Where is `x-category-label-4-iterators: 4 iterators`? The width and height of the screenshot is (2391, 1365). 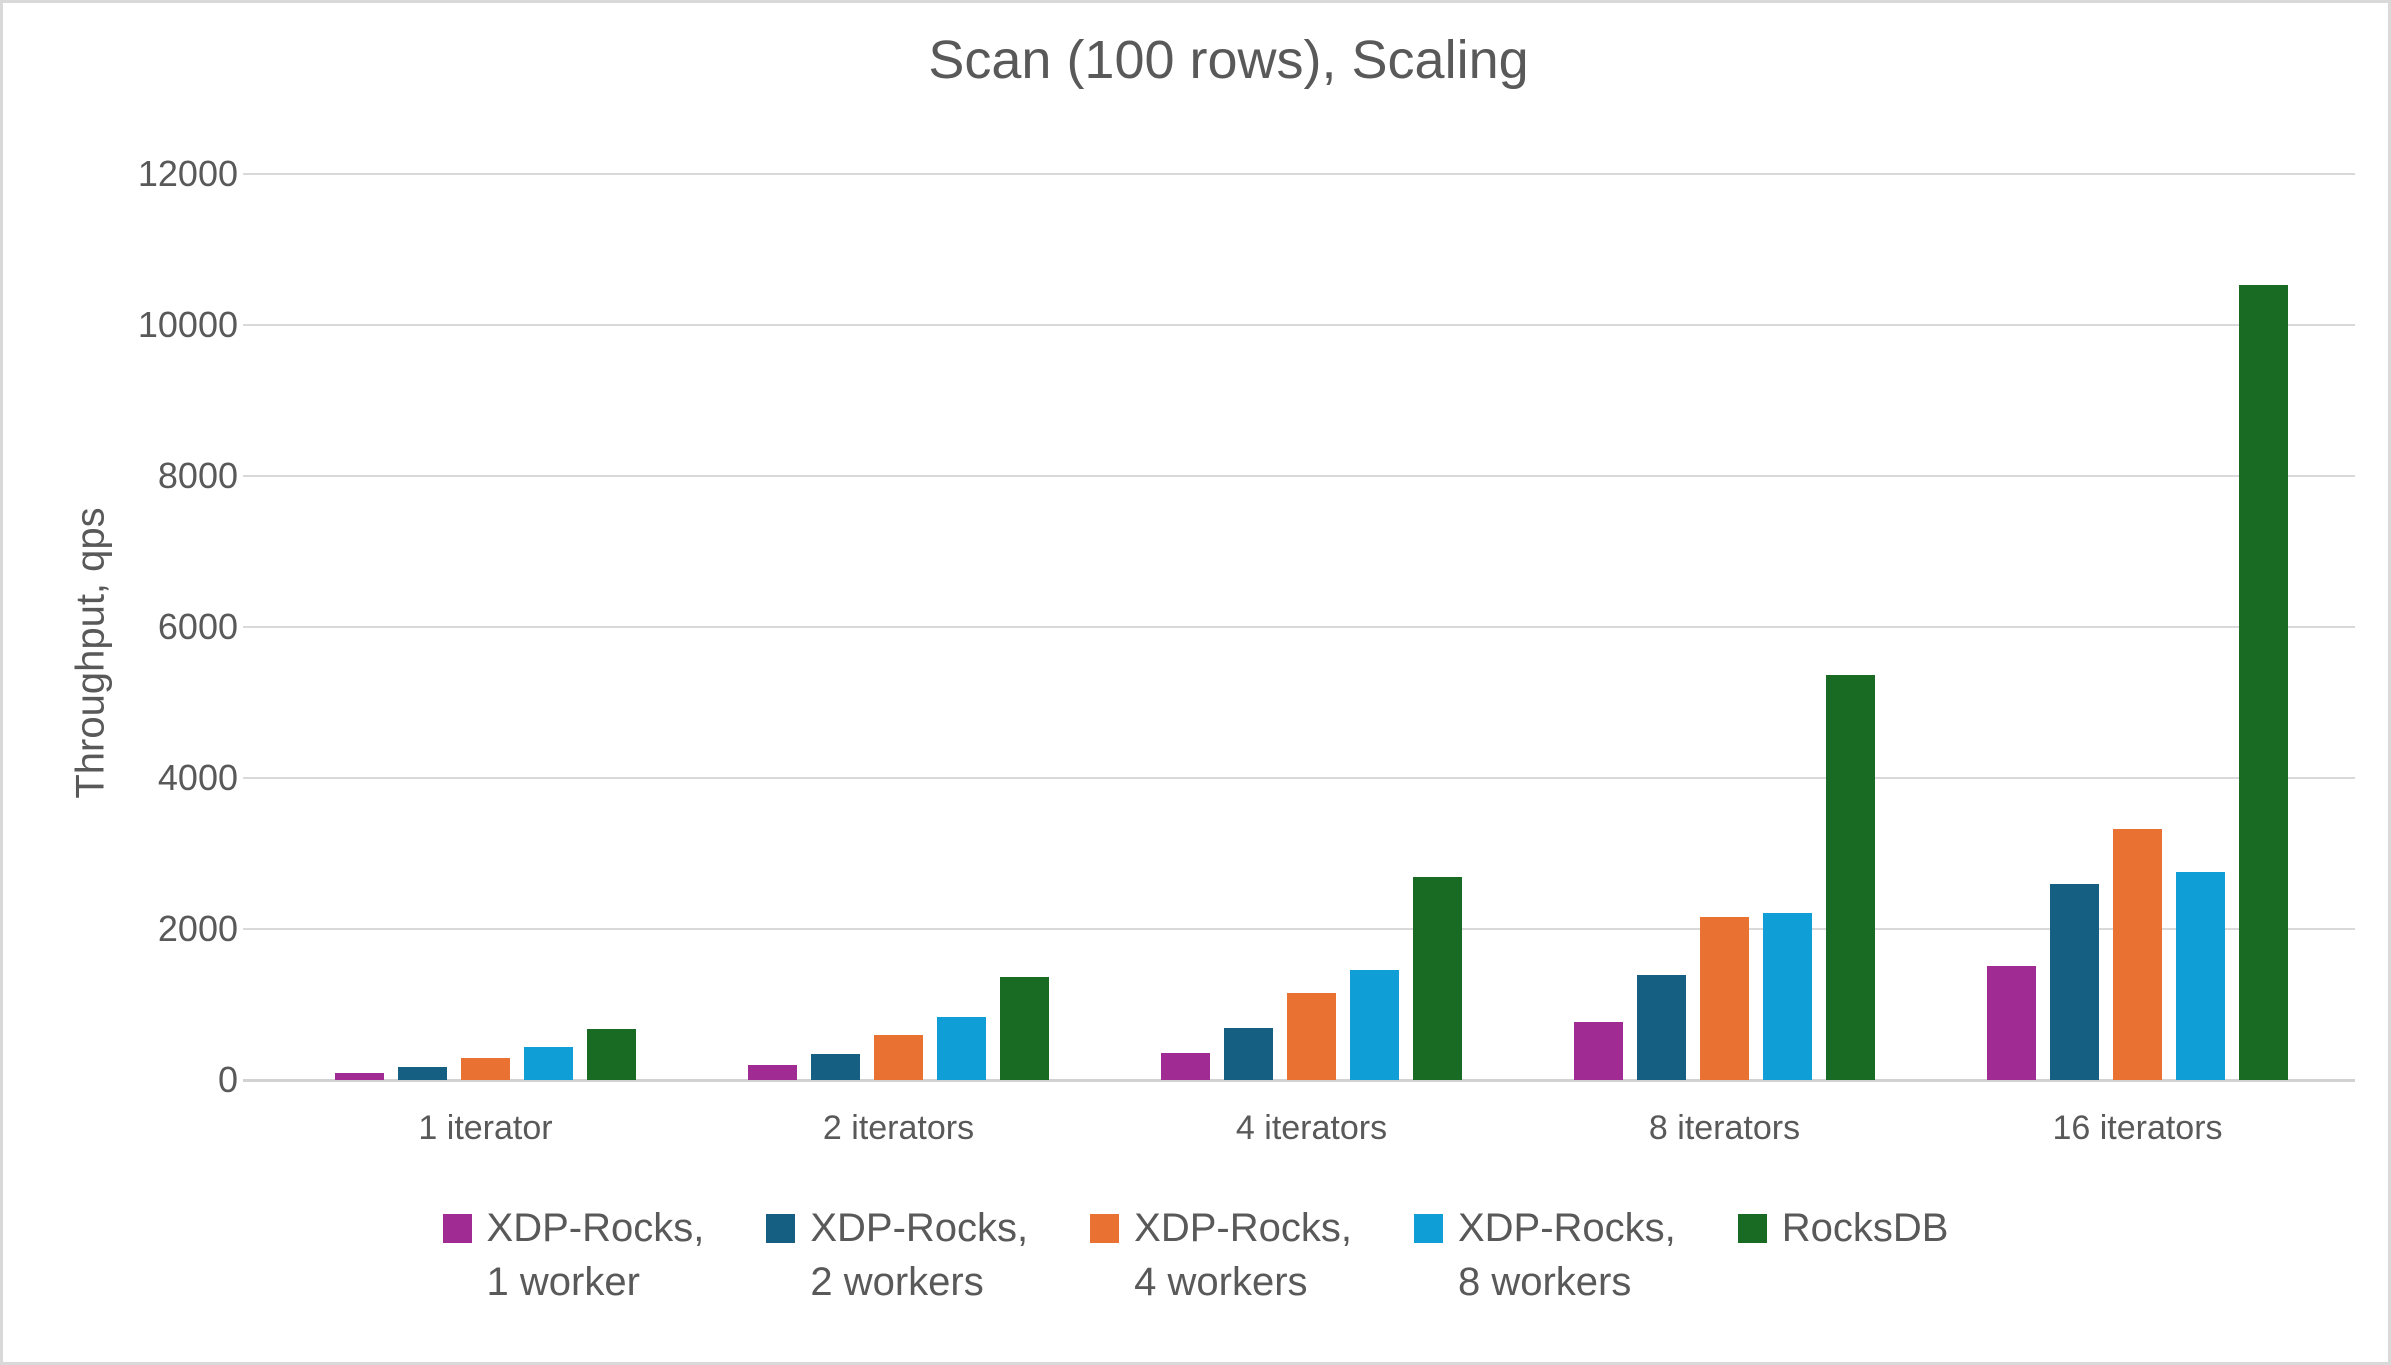
x-category-label-4-iterators: 4 iterators is located at coordinates (1311, 1128).